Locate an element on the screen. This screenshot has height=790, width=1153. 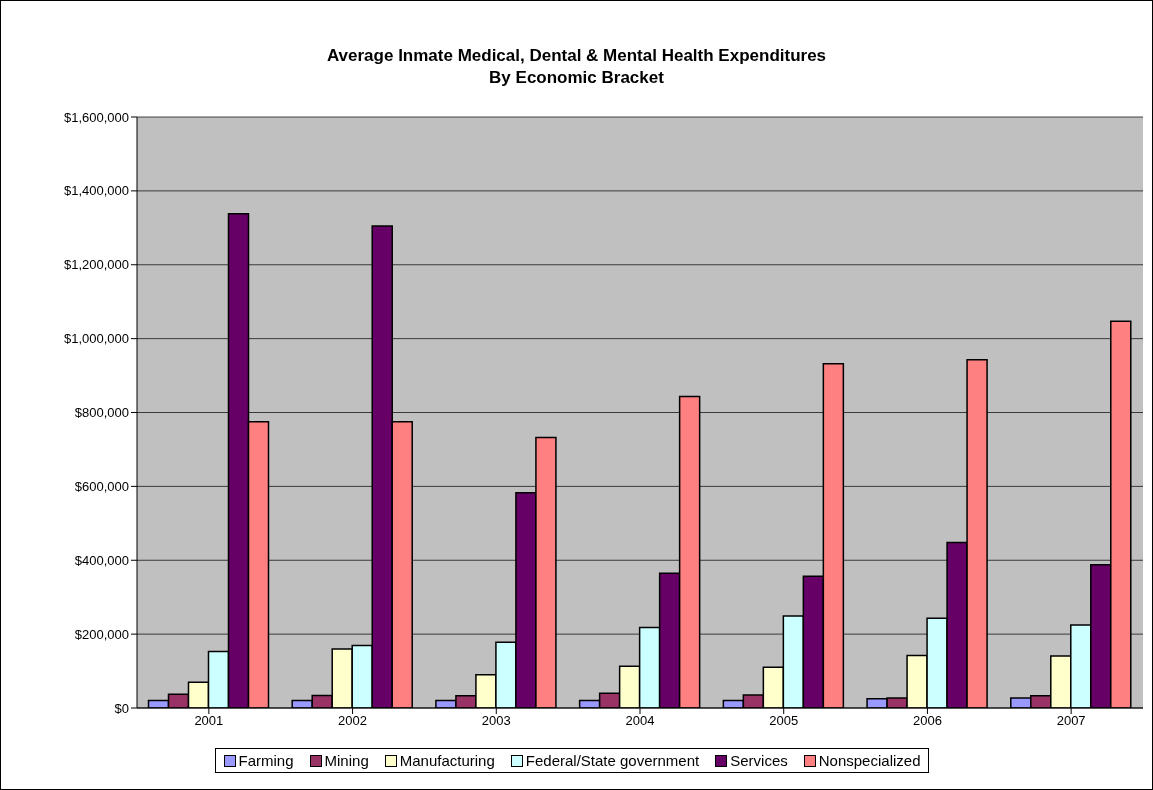
x-tick-label: 2007 is located at coordinates (1071, 721).